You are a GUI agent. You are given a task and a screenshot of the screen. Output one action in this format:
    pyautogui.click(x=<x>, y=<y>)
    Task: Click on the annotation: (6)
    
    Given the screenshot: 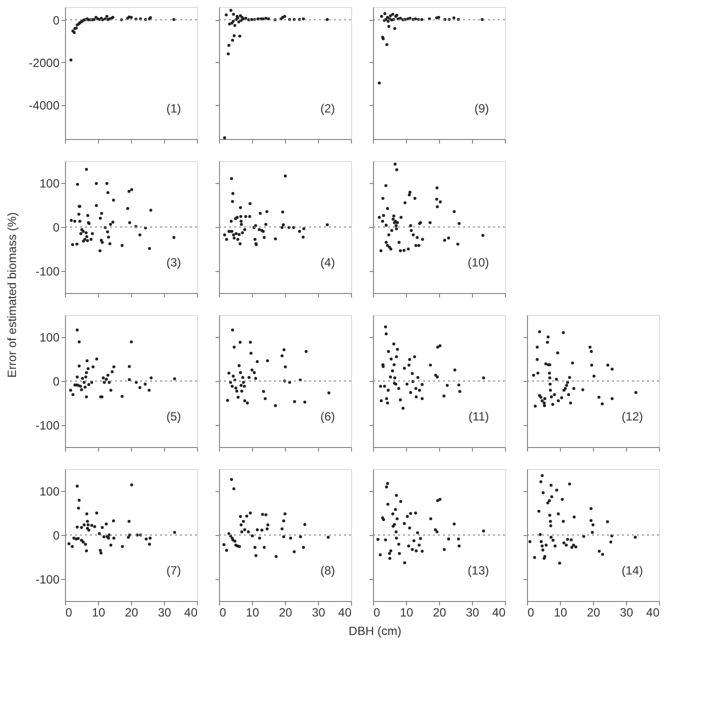 What is the action you would take?
    pyautogui.click(x=327, y=417)
    